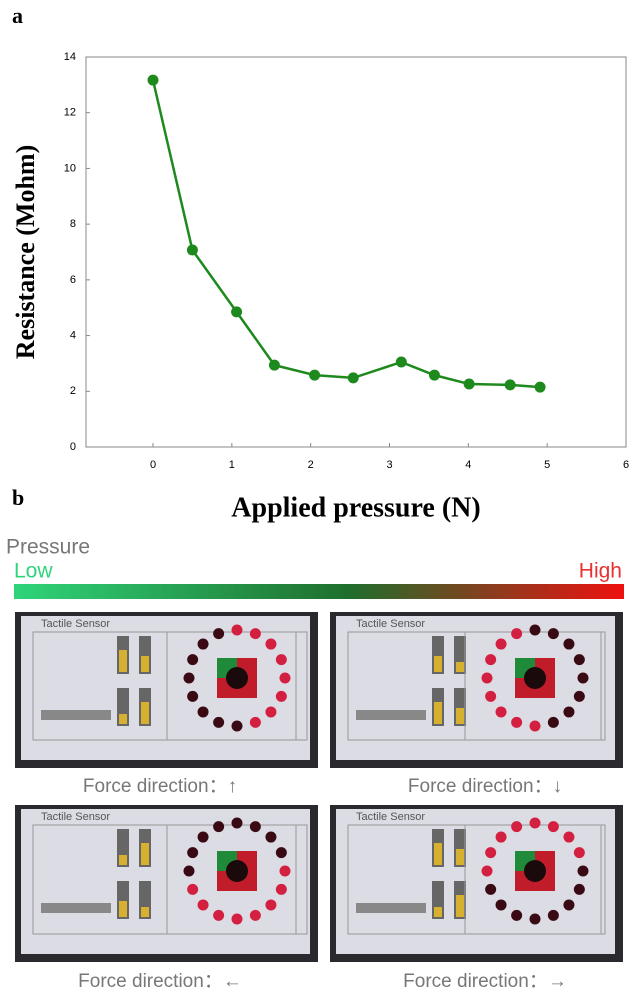 Image resolution: width=629 pixels, height=997 pixels. What do you see at coordinates (153, 465) in the screenshot?
I see `x-tick-label: 0` at bounding box center [153, 465].